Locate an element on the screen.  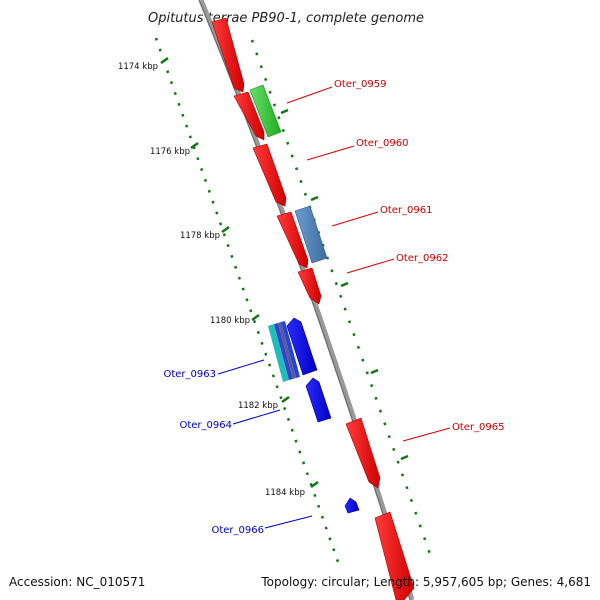
gene-feature-green is located at coordinates (265, 111).